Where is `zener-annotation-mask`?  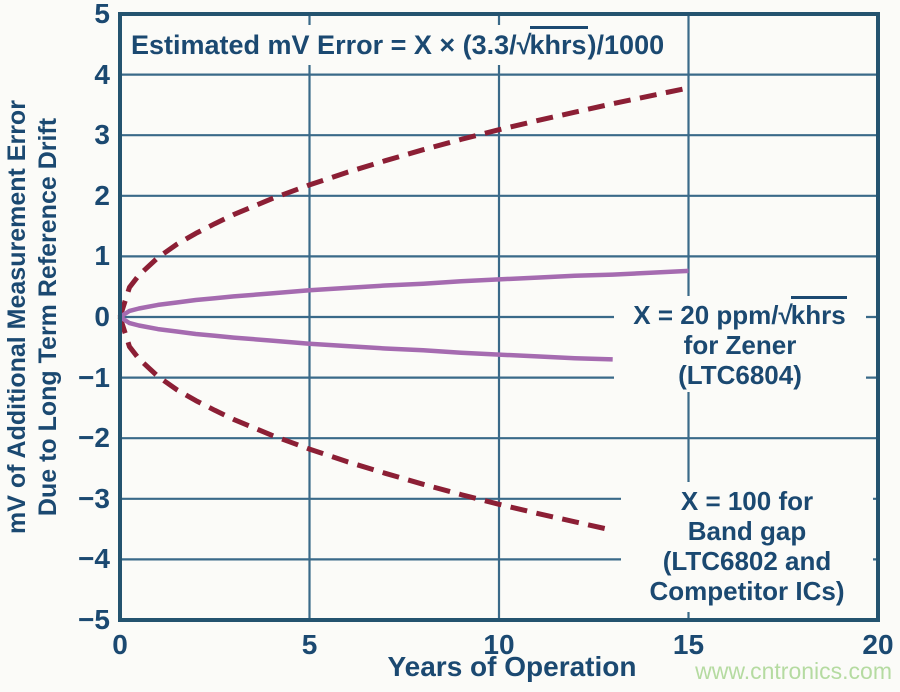
zener-annotation-mask is located at coordinates (740, 344).